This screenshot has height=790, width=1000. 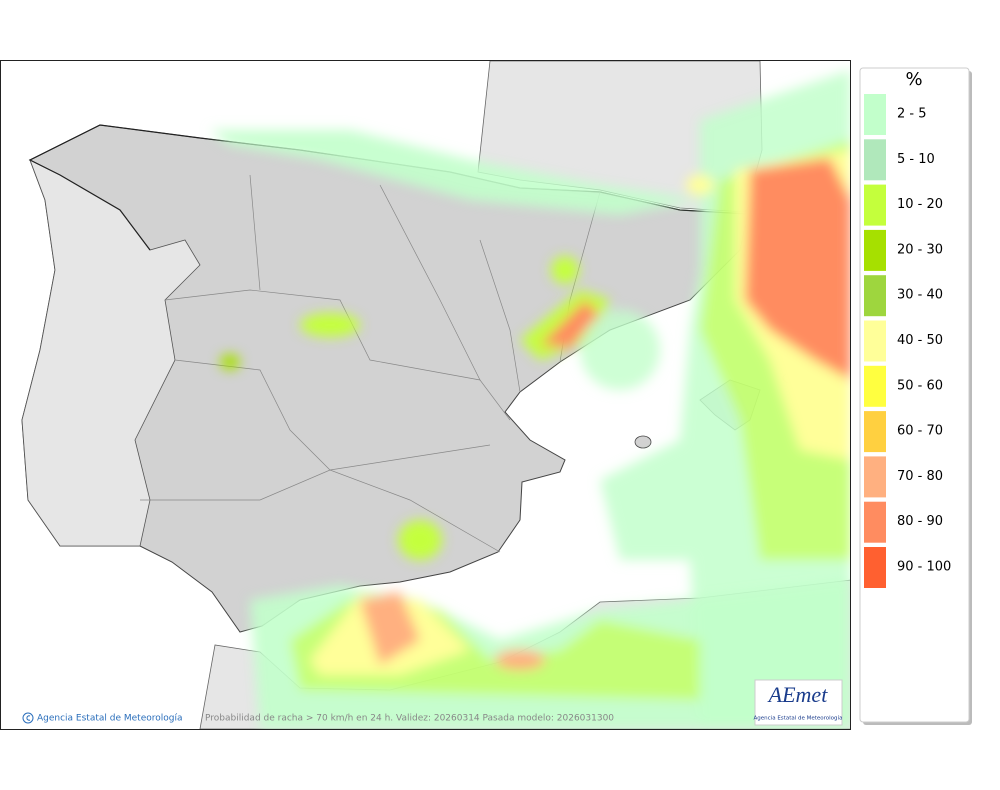 I want to click on legend-label: 2 - 5, so click(x=912, y=114).